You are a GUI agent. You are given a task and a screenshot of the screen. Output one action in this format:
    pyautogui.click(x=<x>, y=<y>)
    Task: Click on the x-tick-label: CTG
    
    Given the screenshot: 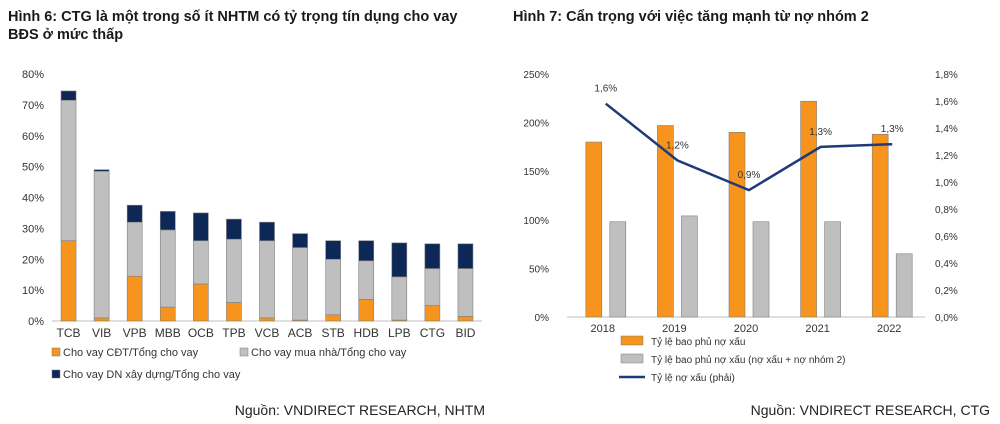 What is the action you would take?
    pyautogui.click(x=432, y=333)
    